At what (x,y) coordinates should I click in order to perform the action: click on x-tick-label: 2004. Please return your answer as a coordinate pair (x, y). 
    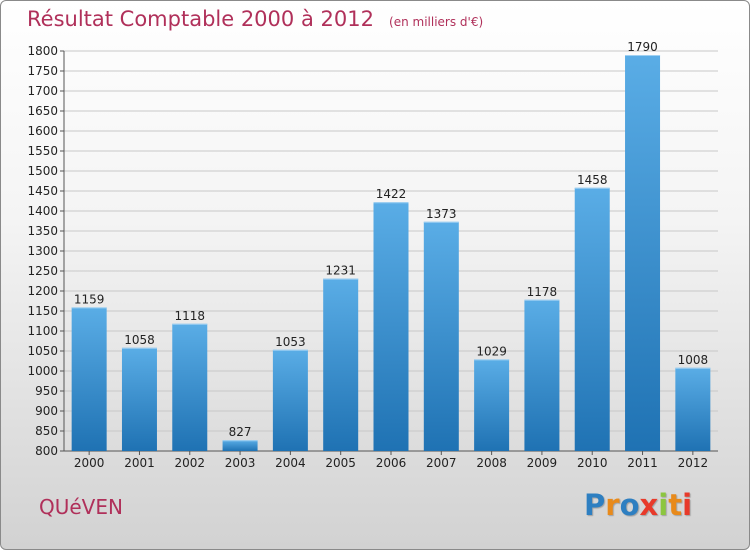
    Looking at the image, I should click on (290, 463).